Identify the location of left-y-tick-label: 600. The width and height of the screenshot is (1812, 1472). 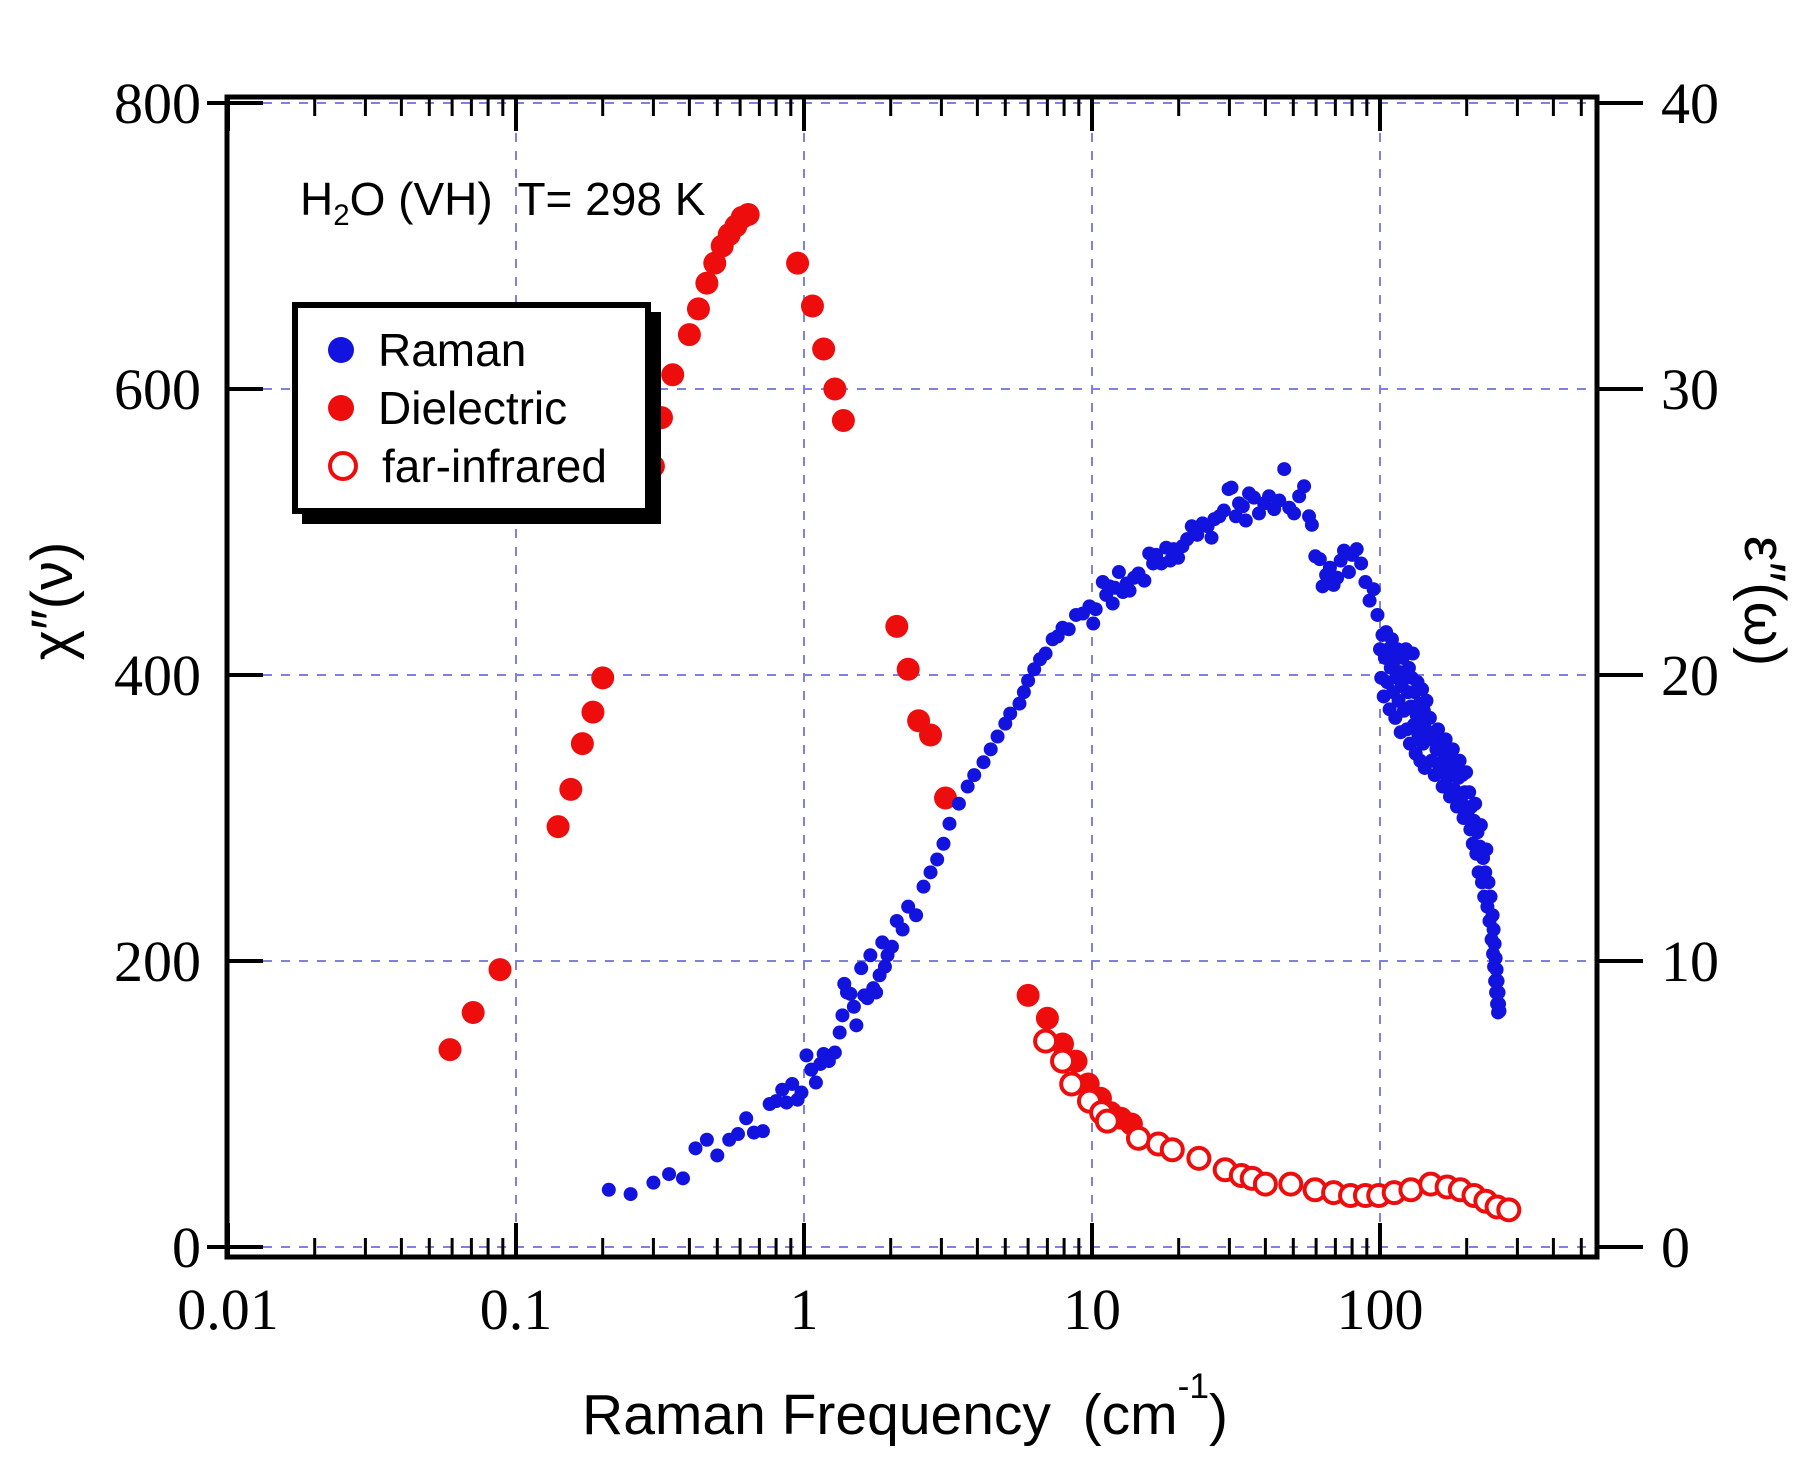
(157, 389).